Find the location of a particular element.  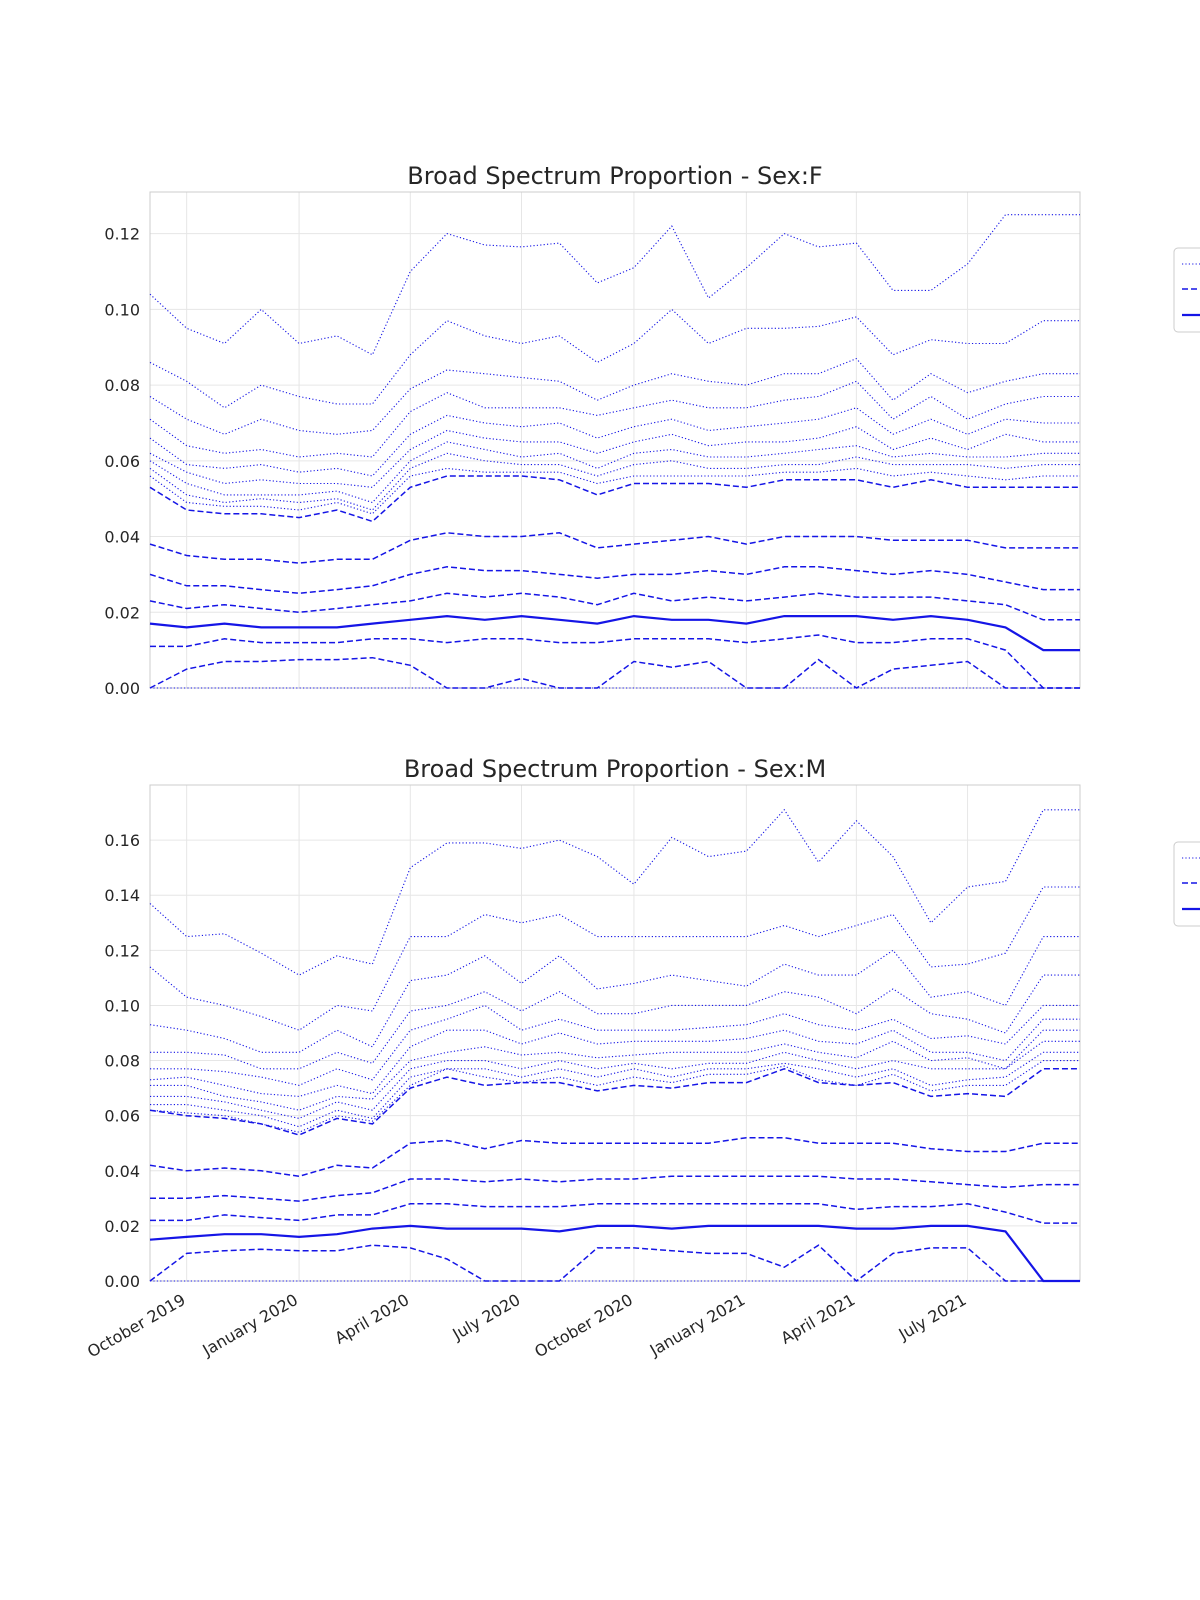

x-tick-label: January 2020 is located at coordinates (250, 1325).